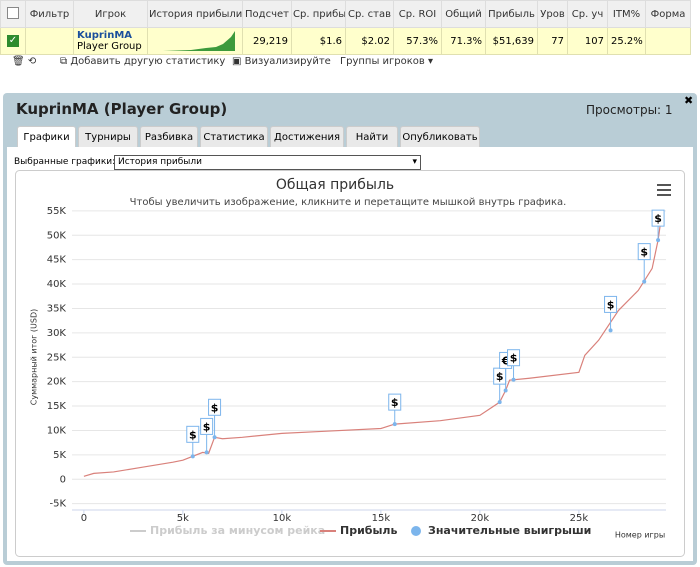 The image size is (700, 567). Describe the element at coordinates (13, 14) in the screenshot. I see `select-all` at that location.